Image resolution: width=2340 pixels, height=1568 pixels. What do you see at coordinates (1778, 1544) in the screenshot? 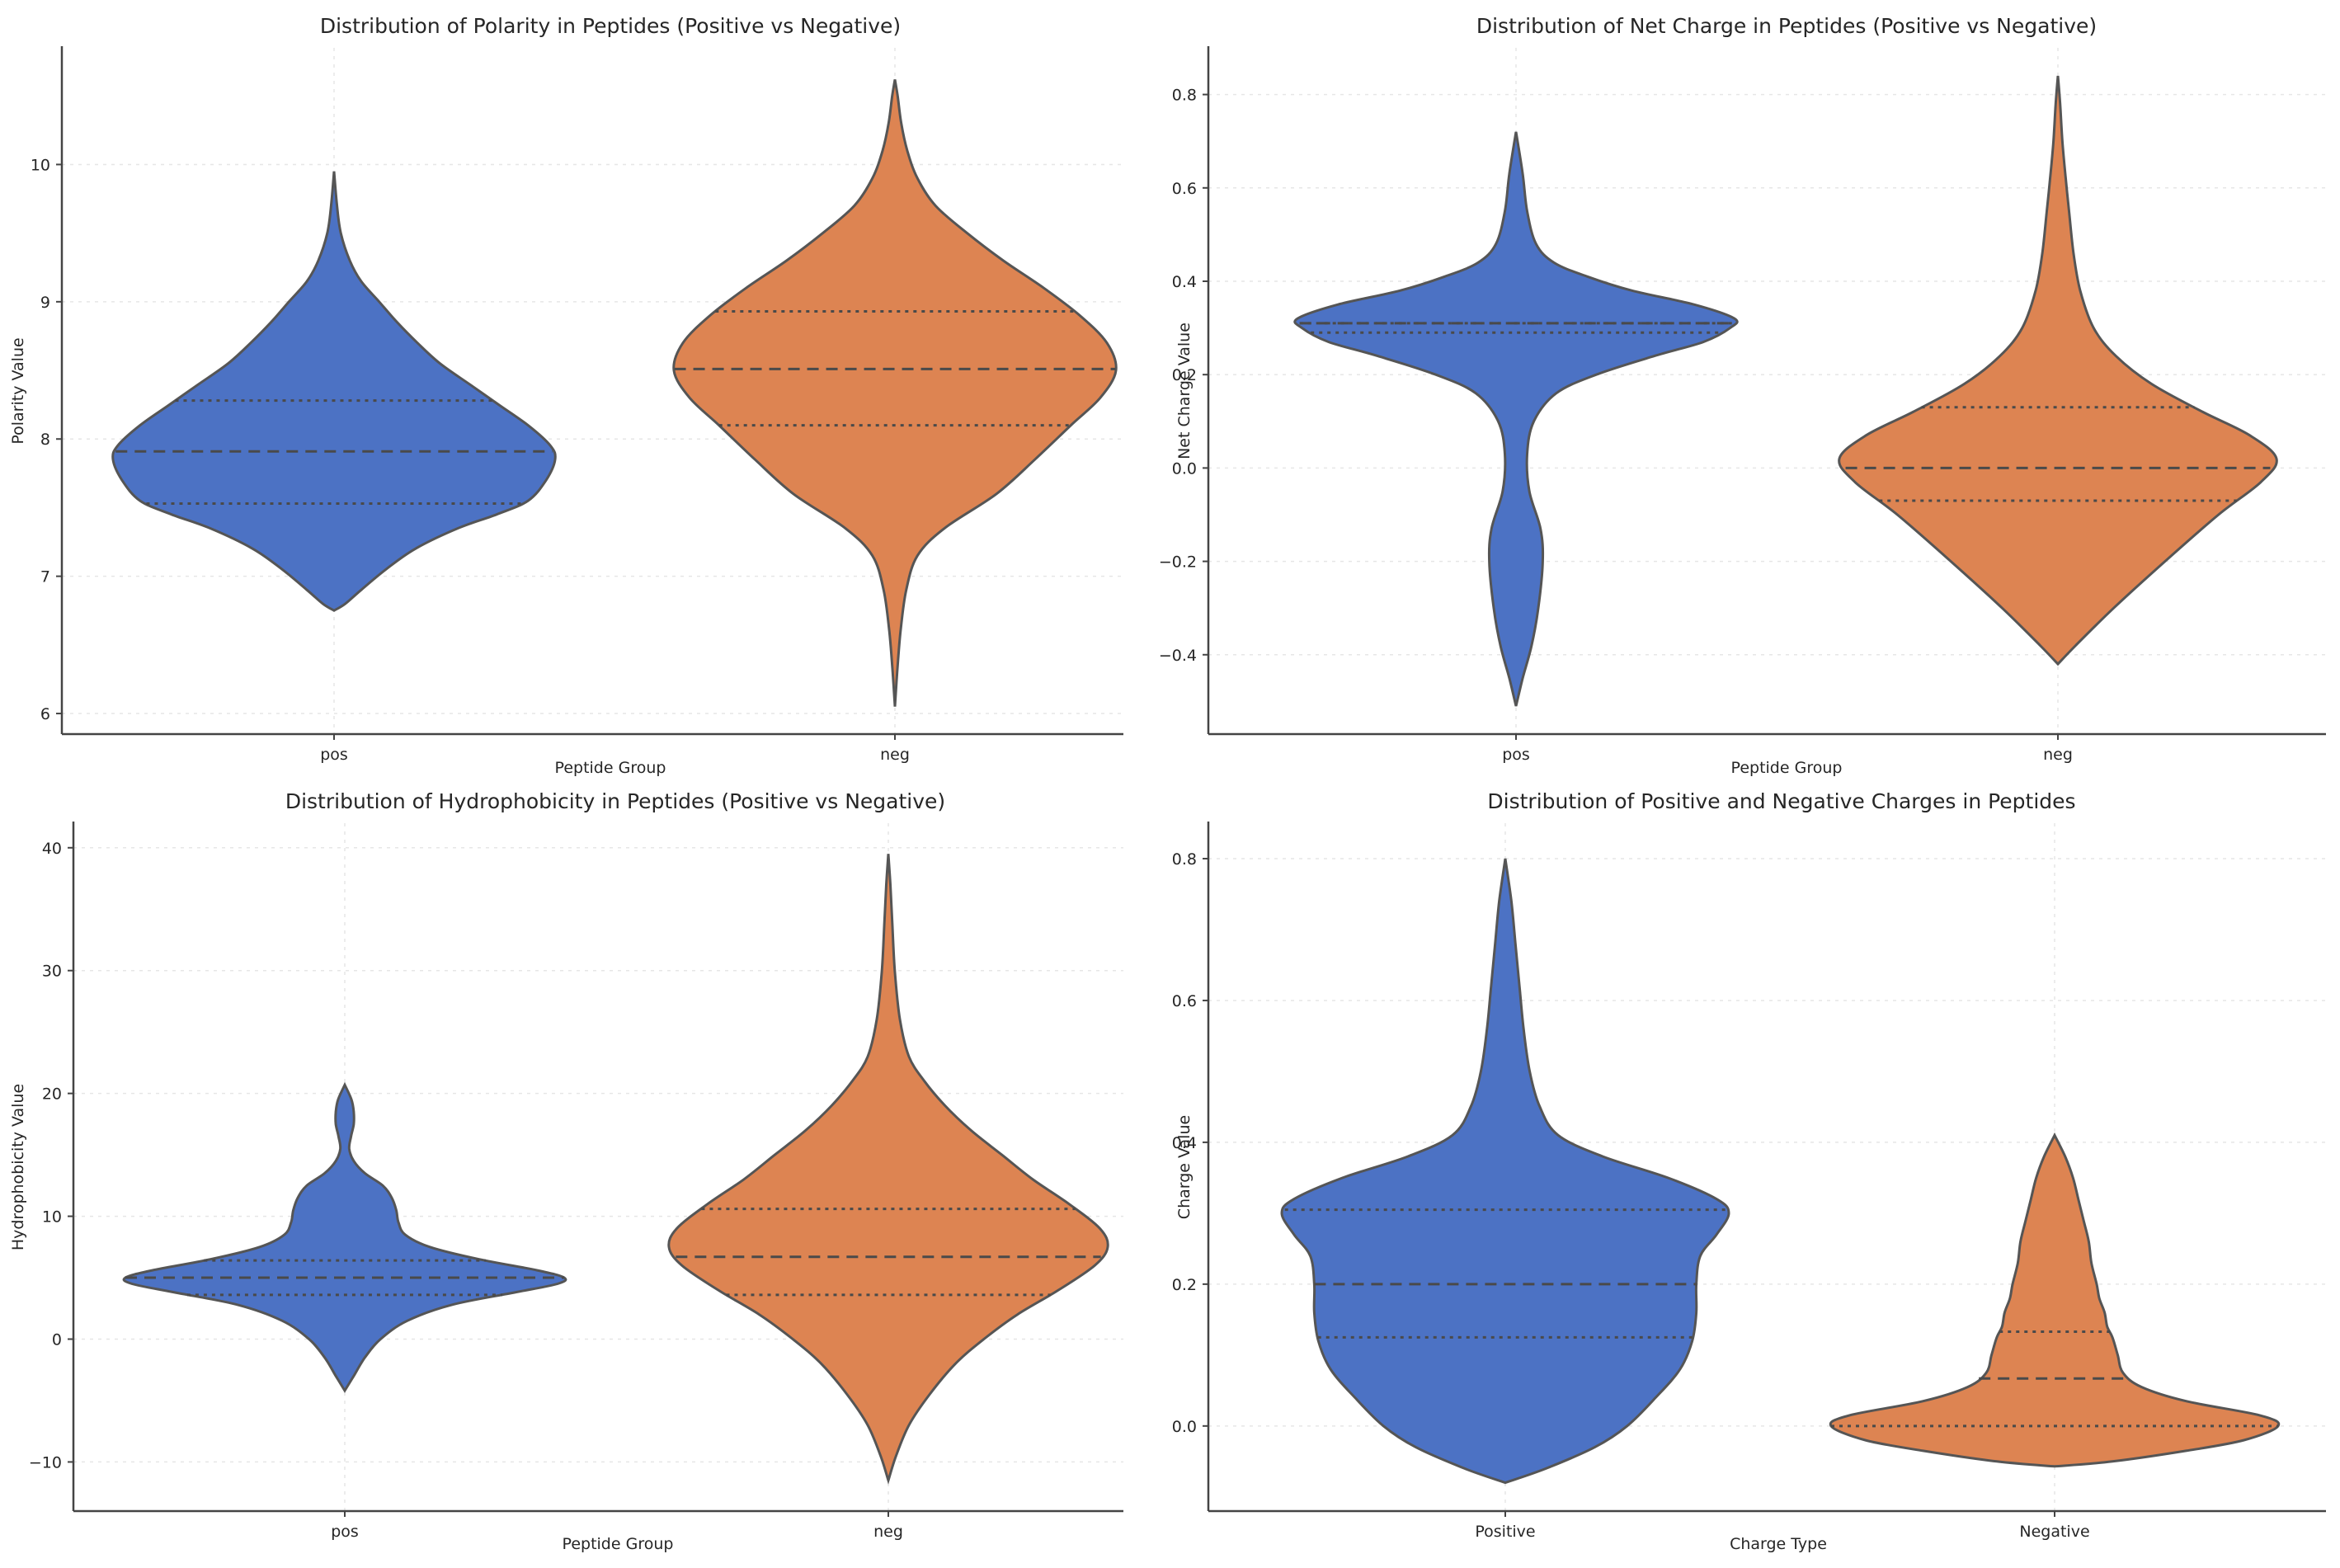
I see `x-axis-label: Charge Type` at bounding box center [1778, 1544].